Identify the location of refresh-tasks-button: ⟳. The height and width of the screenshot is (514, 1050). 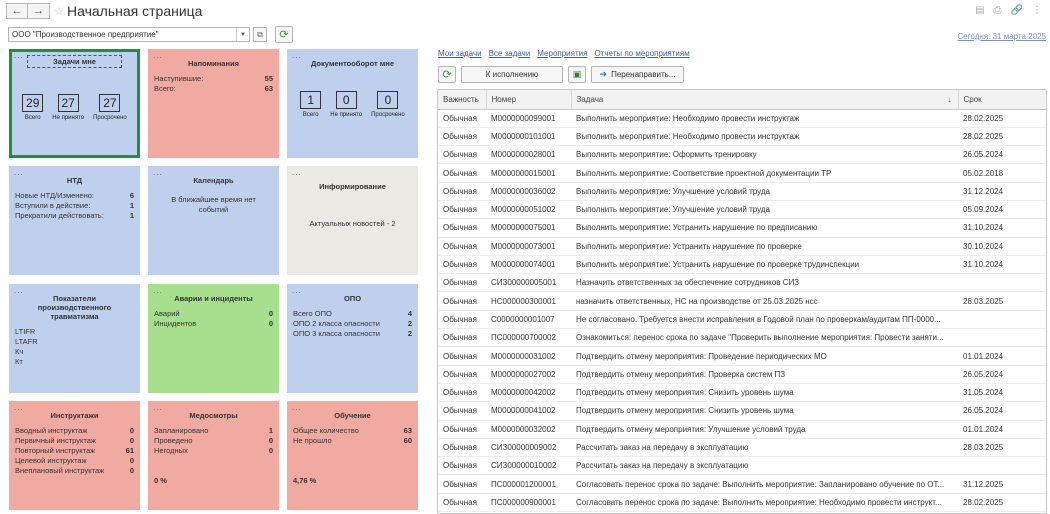
(447, 74).